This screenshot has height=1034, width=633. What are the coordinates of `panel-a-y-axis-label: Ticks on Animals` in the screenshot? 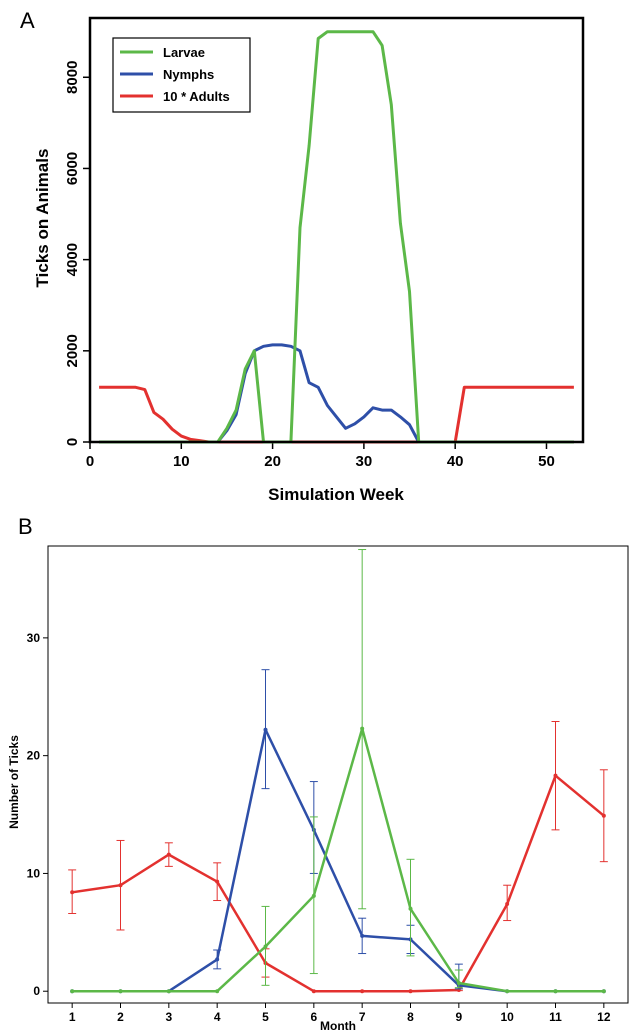 It's located at (42, 218).